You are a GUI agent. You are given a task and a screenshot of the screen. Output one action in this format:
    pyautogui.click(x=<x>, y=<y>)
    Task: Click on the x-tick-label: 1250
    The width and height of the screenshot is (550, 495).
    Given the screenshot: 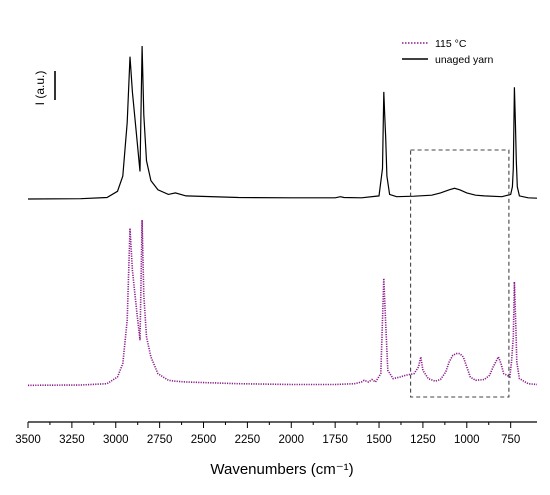 What is the action you would take?
    pyautogui.click(x=423, y=440)
    